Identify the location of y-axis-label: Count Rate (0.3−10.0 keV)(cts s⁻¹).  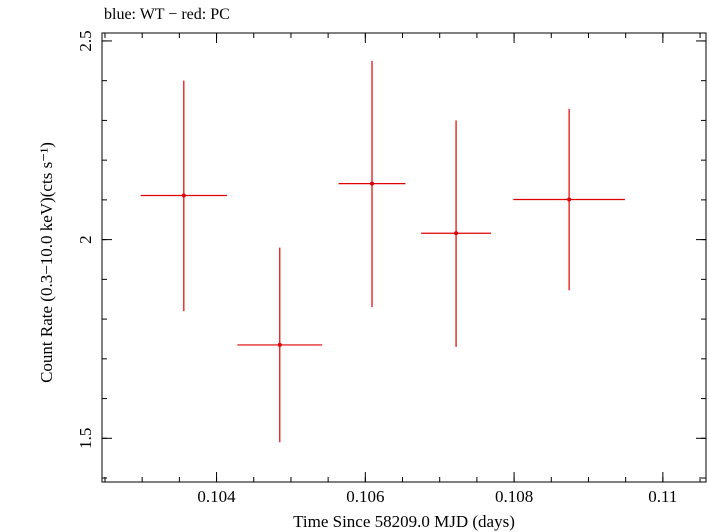
(46, 262).